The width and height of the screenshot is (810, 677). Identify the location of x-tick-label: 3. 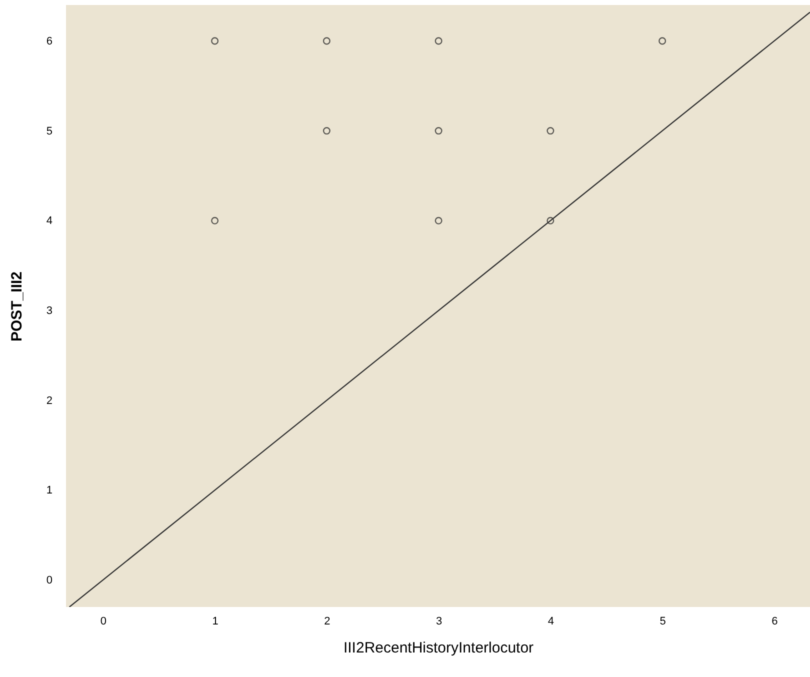
(439, 622).